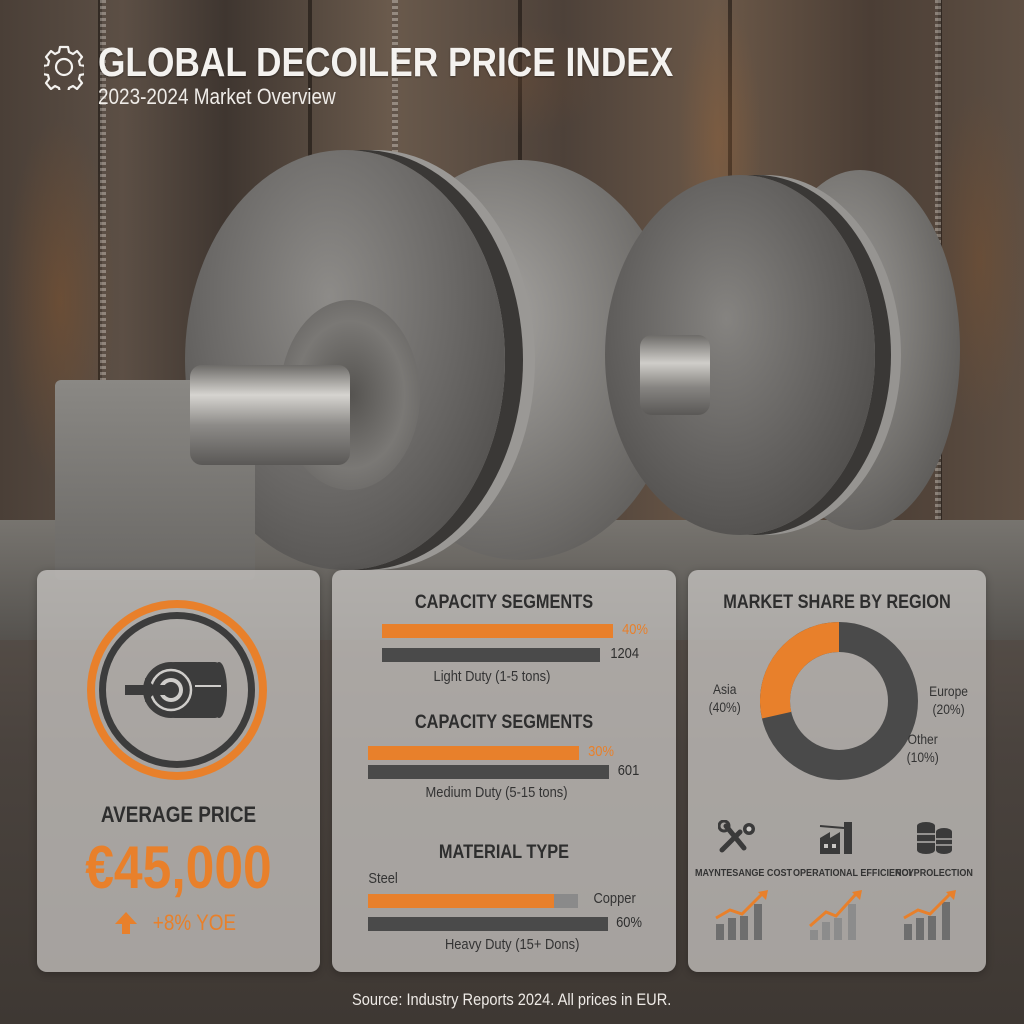  What do you see at coordinates (194, 922) in the screenshot?
I see `price-change-value: +8% YOE` at bounding box center [194, 922].